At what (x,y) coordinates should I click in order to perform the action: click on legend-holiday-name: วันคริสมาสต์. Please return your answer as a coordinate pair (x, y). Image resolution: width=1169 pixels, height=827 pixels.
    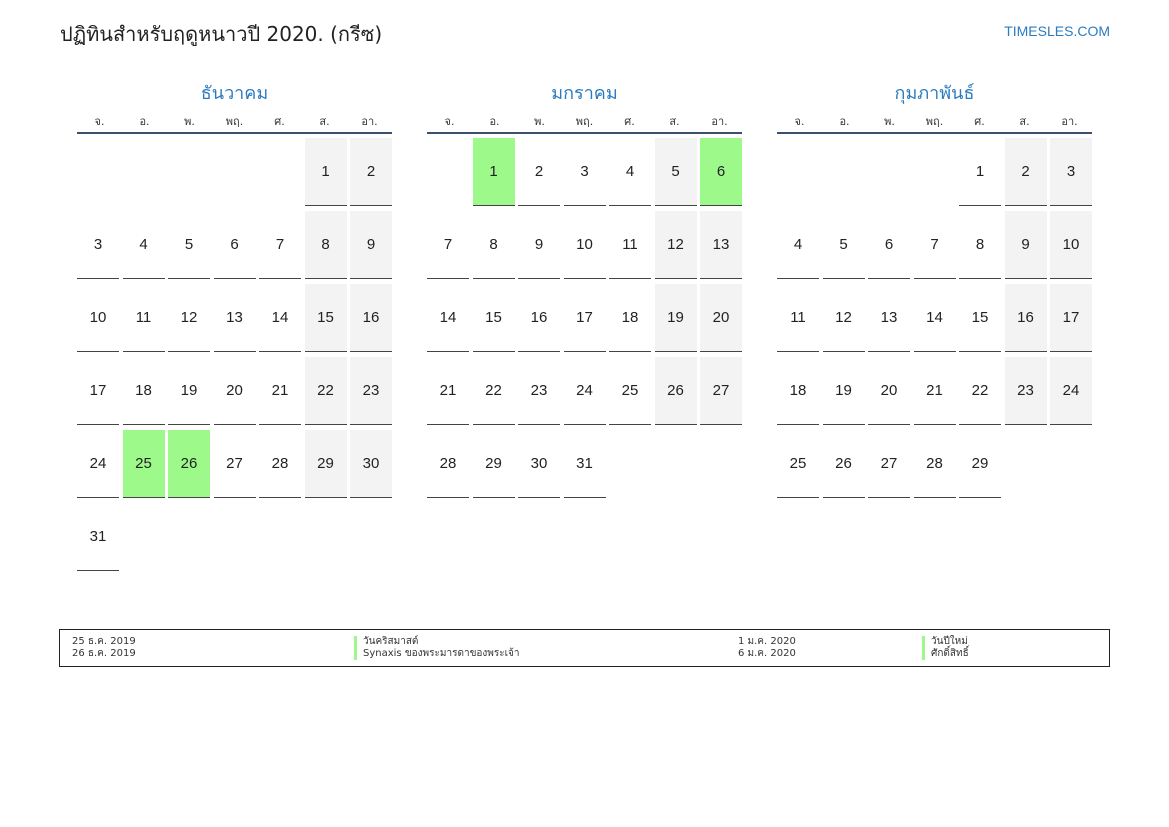
    Looking at the image, I should click on (386, 642).